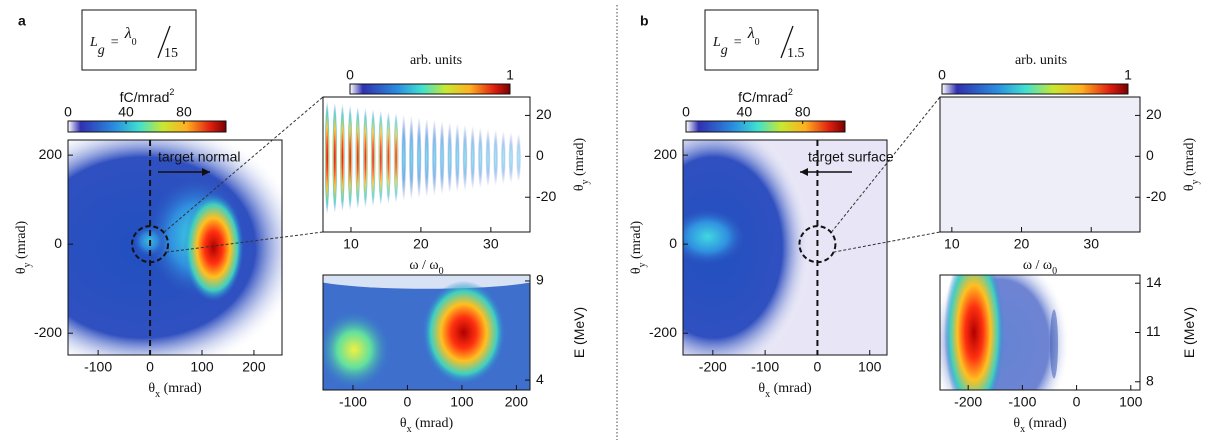 The width and height of the screenshot is (1221, 443). What do you see at coordinates (441, 271) in the screenshot?
I see `label-subscript: 0` at bounding box center [441, 271].